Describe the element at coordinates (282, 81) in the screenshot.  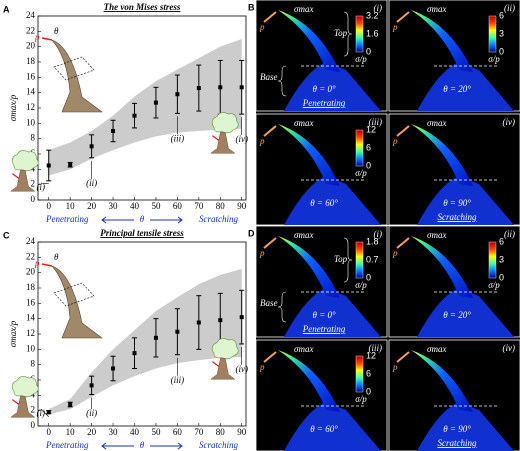
I see `base-brace` at that location.